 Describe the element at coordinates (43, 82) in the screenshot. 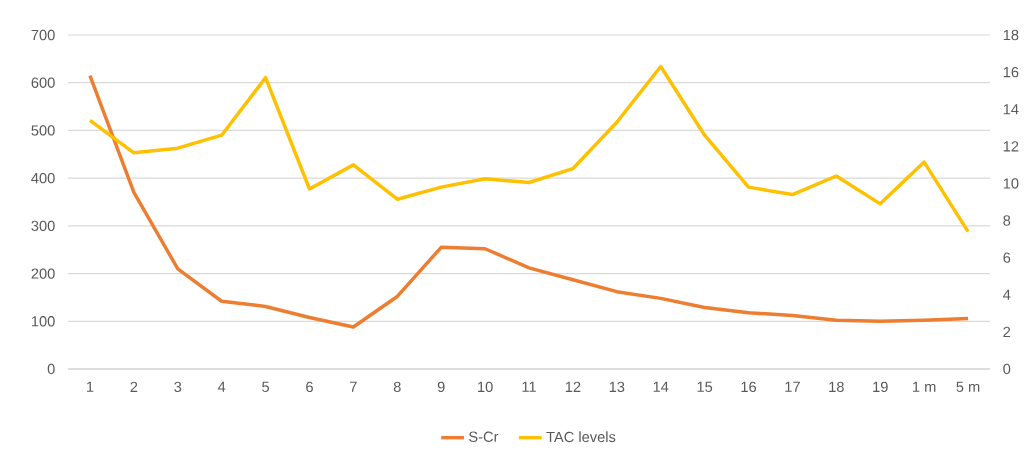

I see `y-tick-label: 600` at that location.